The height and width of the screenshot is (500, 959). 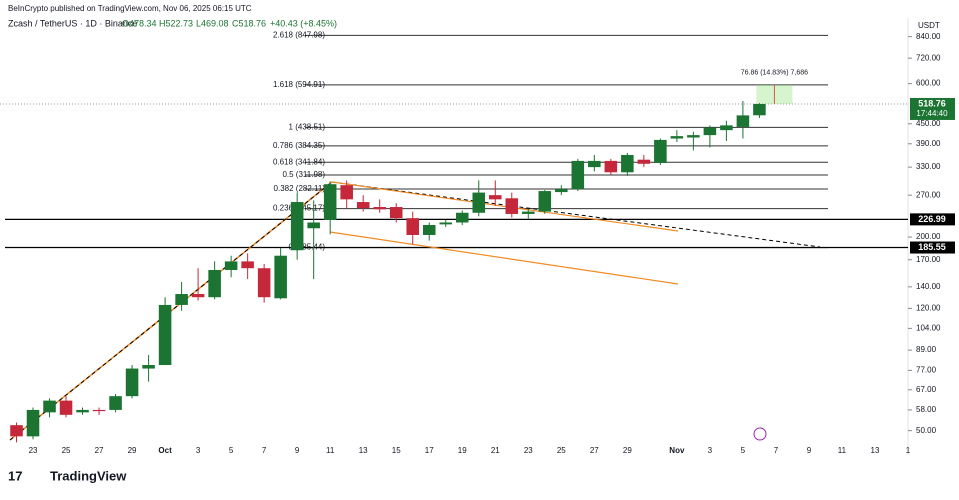 What do you see at coordinates (928, 236) in the screenshot?
I see `y-tick-label: 200.00` at bounding box center [928, 236].